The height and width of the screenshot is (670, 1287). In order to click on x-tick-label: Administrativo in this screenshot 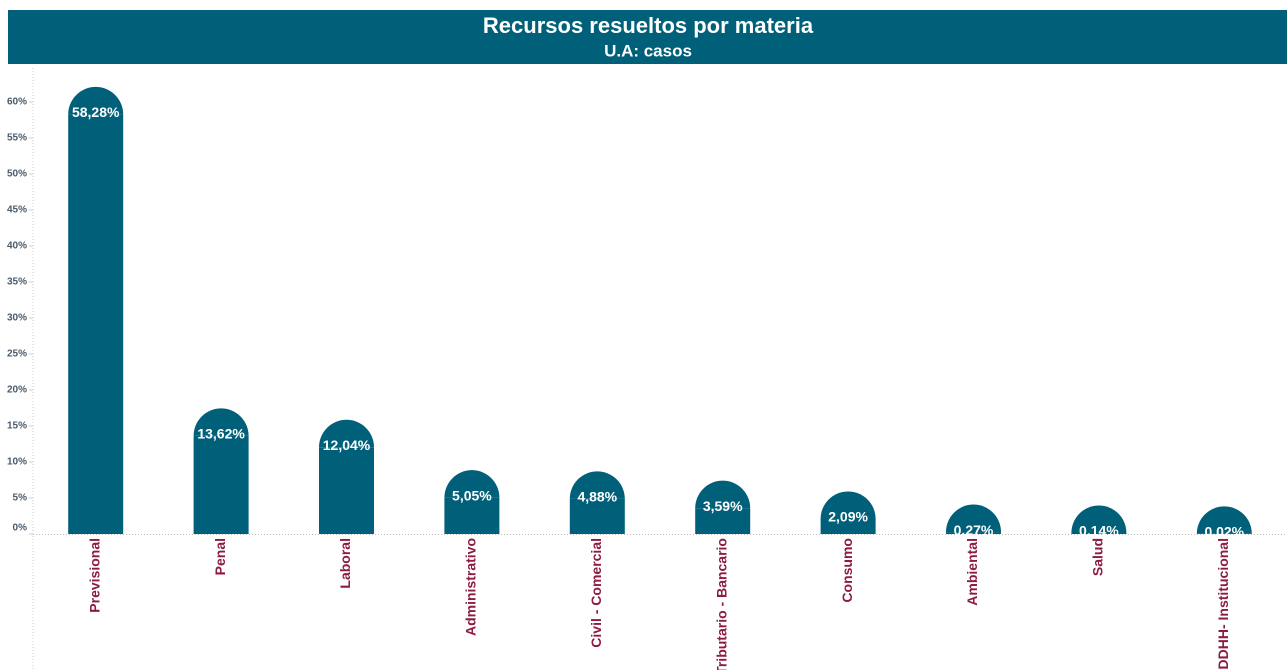, I will do `click(471, 587)`.